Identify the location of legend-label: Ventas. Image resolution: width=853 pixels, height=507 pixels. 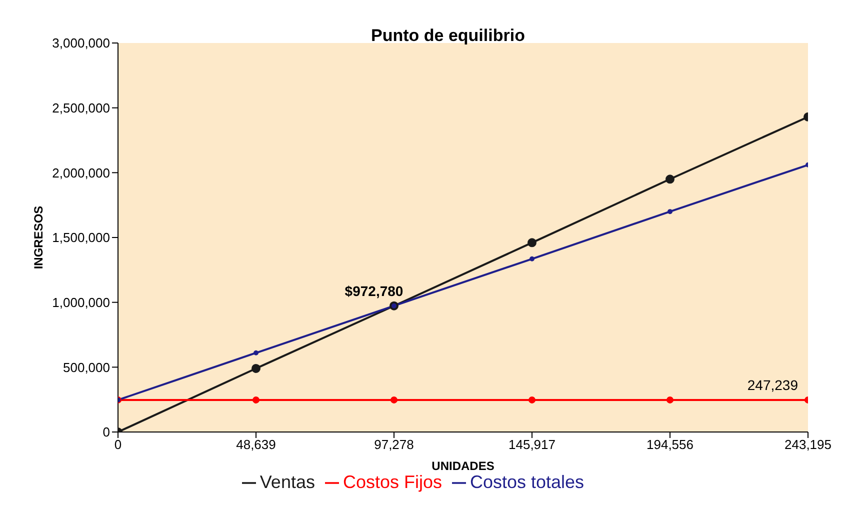
(287, 482).